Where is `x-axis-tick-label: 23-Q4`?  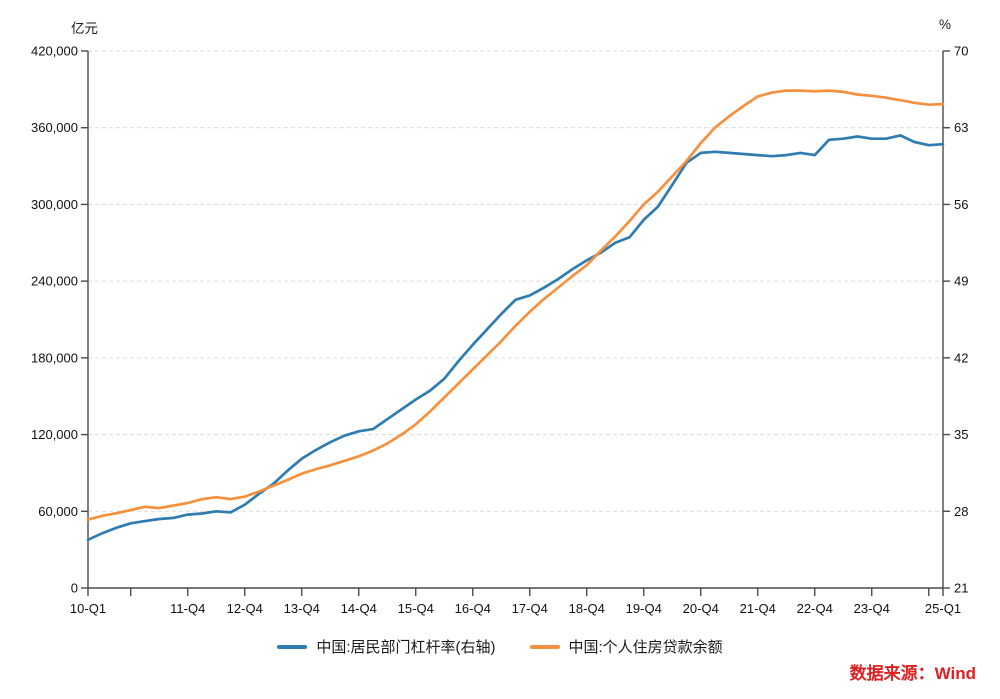
x-axis-tick-label: 23-Q4 is located at coordinates (872, 608).